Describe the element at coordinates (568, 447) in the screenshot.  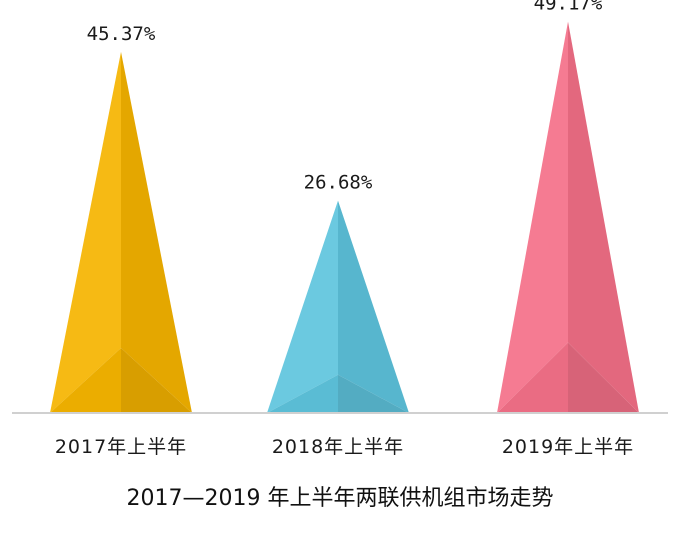
I see `x-tick-label: 2019年上半年` at that location.